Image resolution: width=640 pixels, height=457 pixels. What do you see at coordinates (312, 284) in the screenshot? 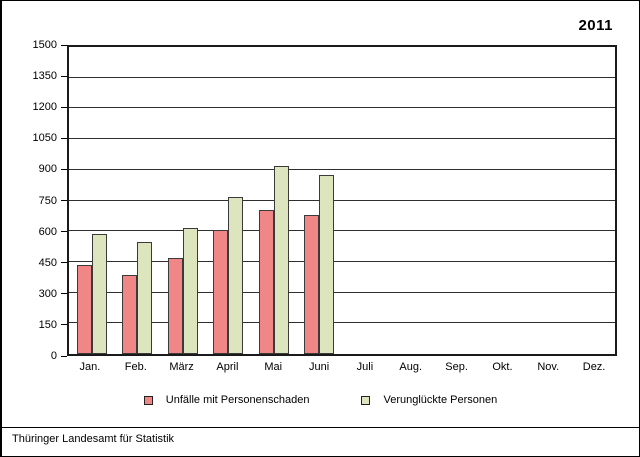
I see `bar-series1-Juni` at bounding box center [312, 284].